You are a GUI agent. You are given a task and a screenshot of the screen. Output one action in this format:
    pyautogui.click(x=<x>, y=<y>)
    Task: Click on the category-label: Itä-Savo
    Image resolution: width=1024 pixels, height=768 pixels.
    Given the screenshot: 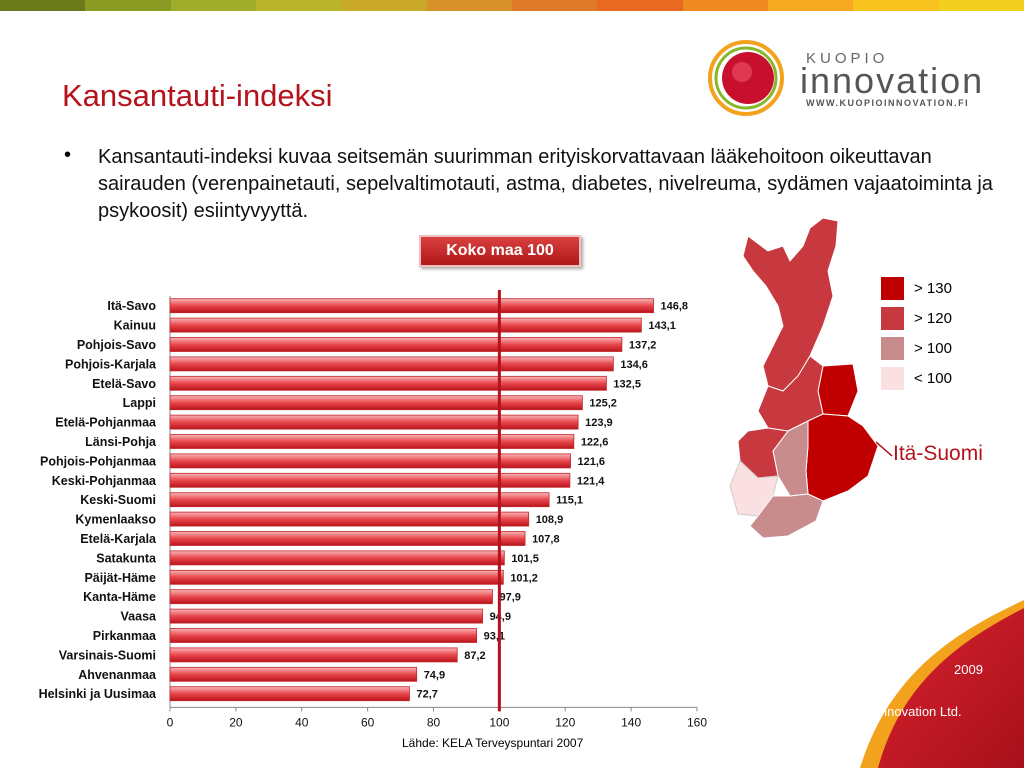 What is the action you would take?
    pyautogui.click(x=131, y=306)
    